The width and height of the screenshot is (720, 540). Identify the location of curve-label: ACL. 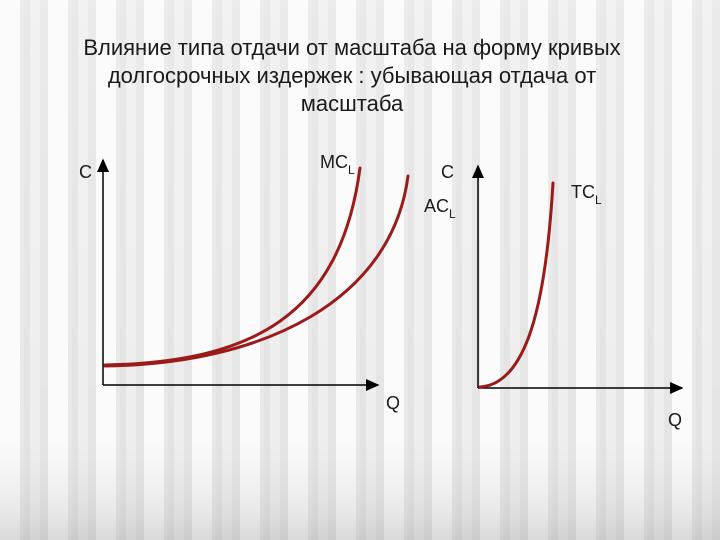
(440, 208).